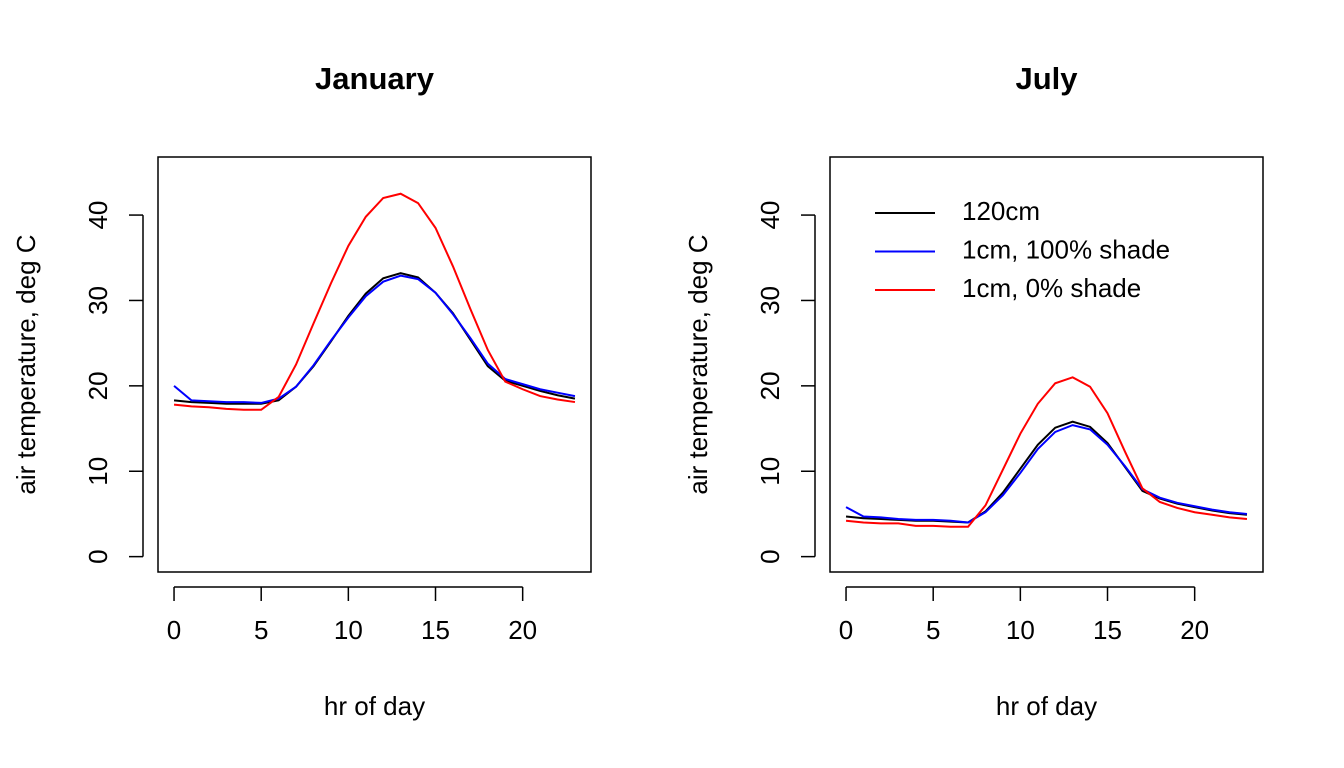 The height and width of the screenshot is (768, 1344). Describe the element at coordinates (1066, 249) in the screenshot. I see `legend-label: 1cm, 100% shade` at that location.